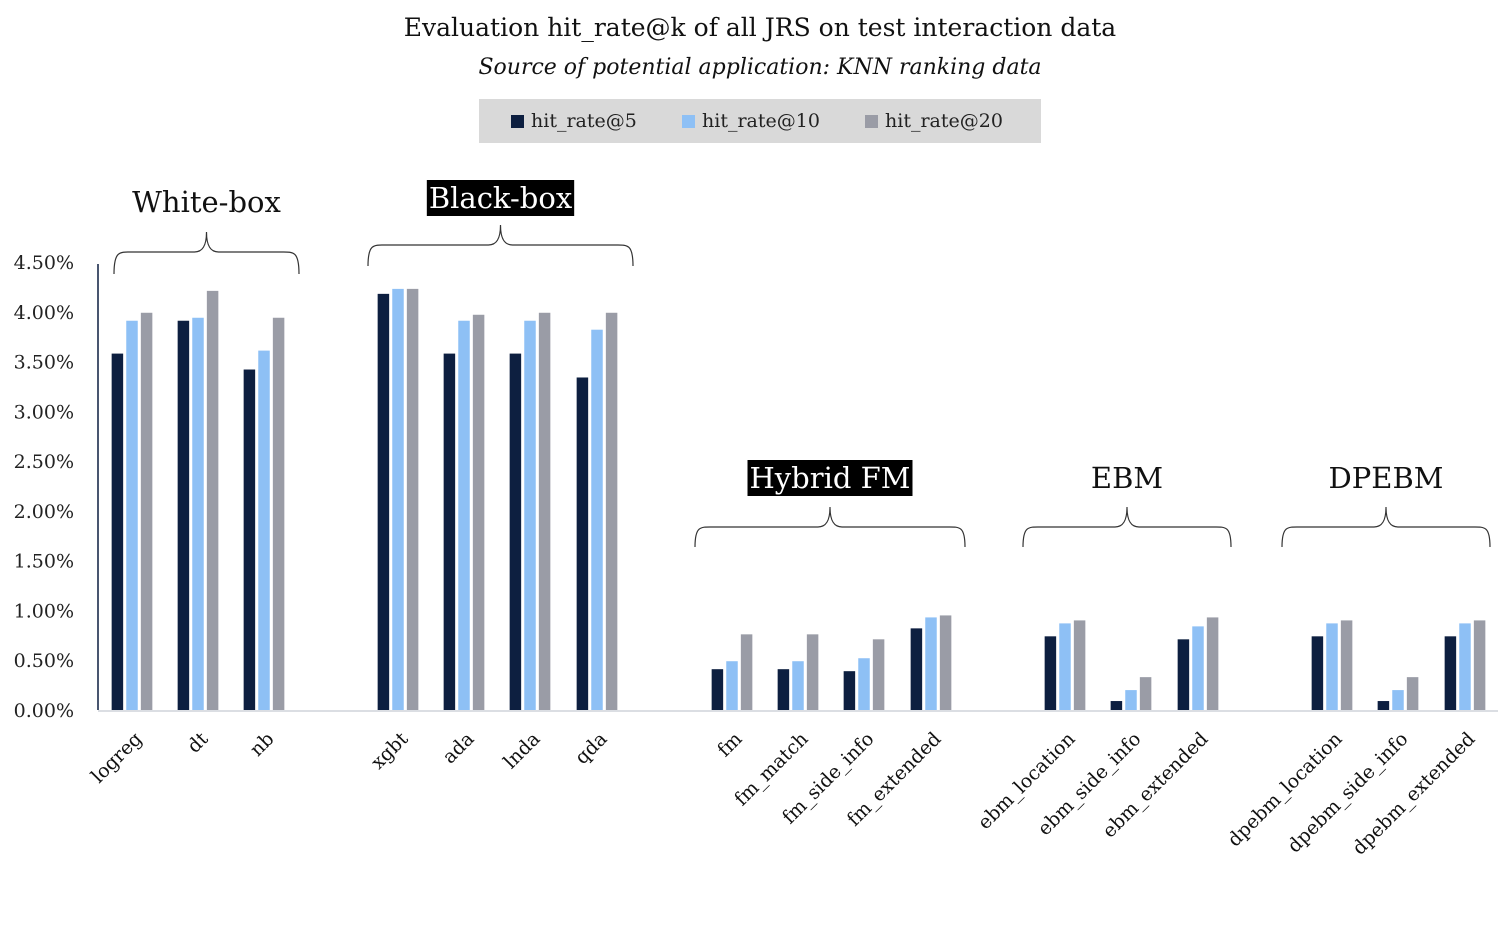  What do you see at coordinates (1347, 792) in the screenshot?
I see `x-tick-label-dpebm_side_info: dpebm_side_info` at bounding box center [1347, 792].